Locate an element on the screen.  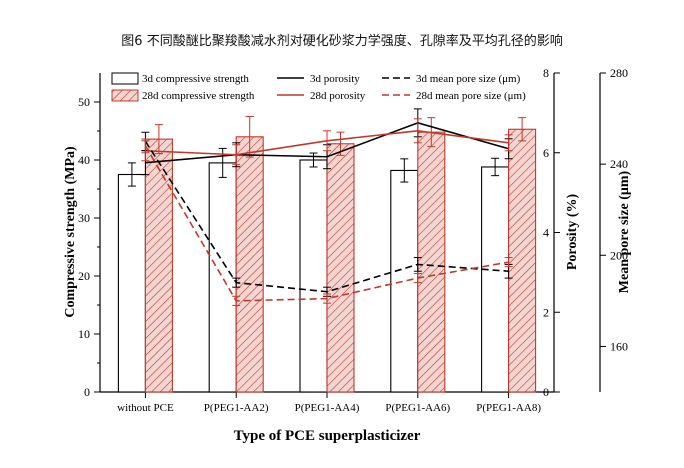
x-axis-title: Type of PCE superplasticizer is located at coordinates (327, 436).